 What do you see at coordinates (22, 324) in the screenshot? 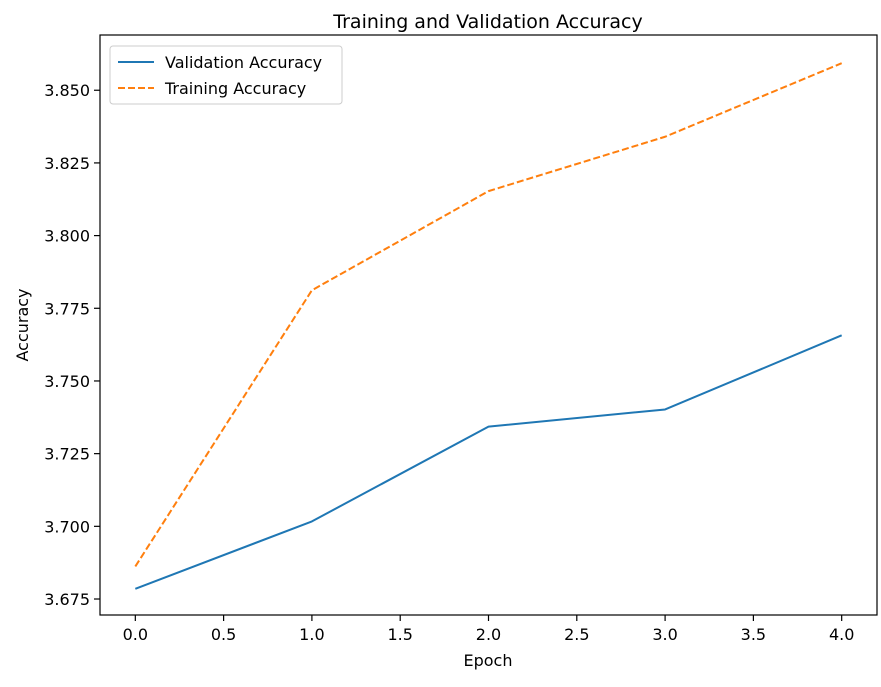
I see `y-axis-label: Accuracy` at bounding box center [22, 324].